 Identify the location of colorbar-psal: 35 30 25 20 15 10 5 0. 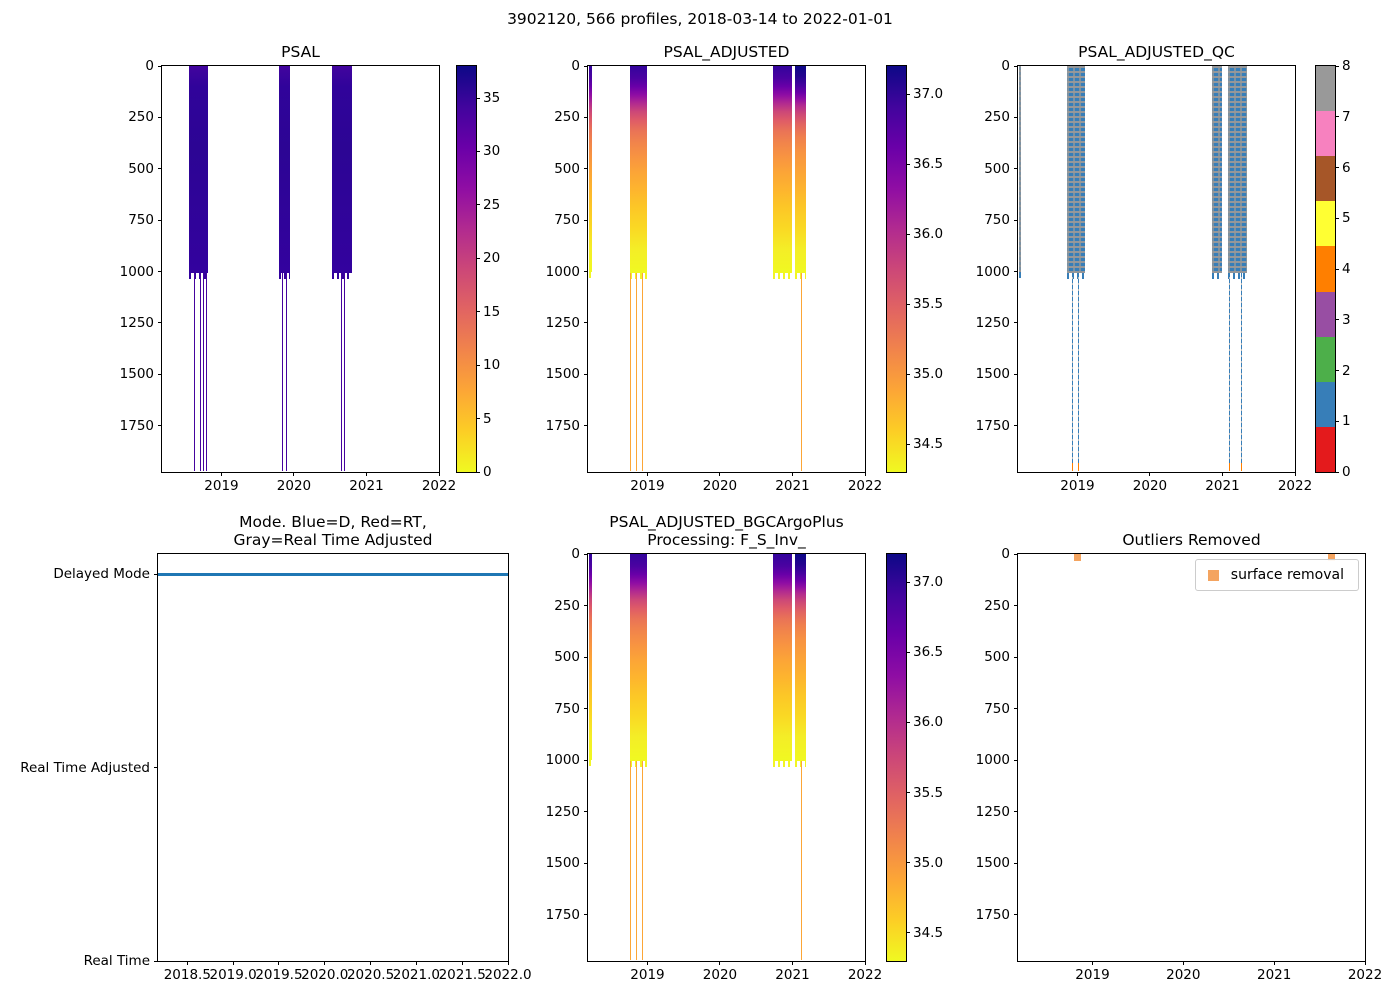
(478, 272).